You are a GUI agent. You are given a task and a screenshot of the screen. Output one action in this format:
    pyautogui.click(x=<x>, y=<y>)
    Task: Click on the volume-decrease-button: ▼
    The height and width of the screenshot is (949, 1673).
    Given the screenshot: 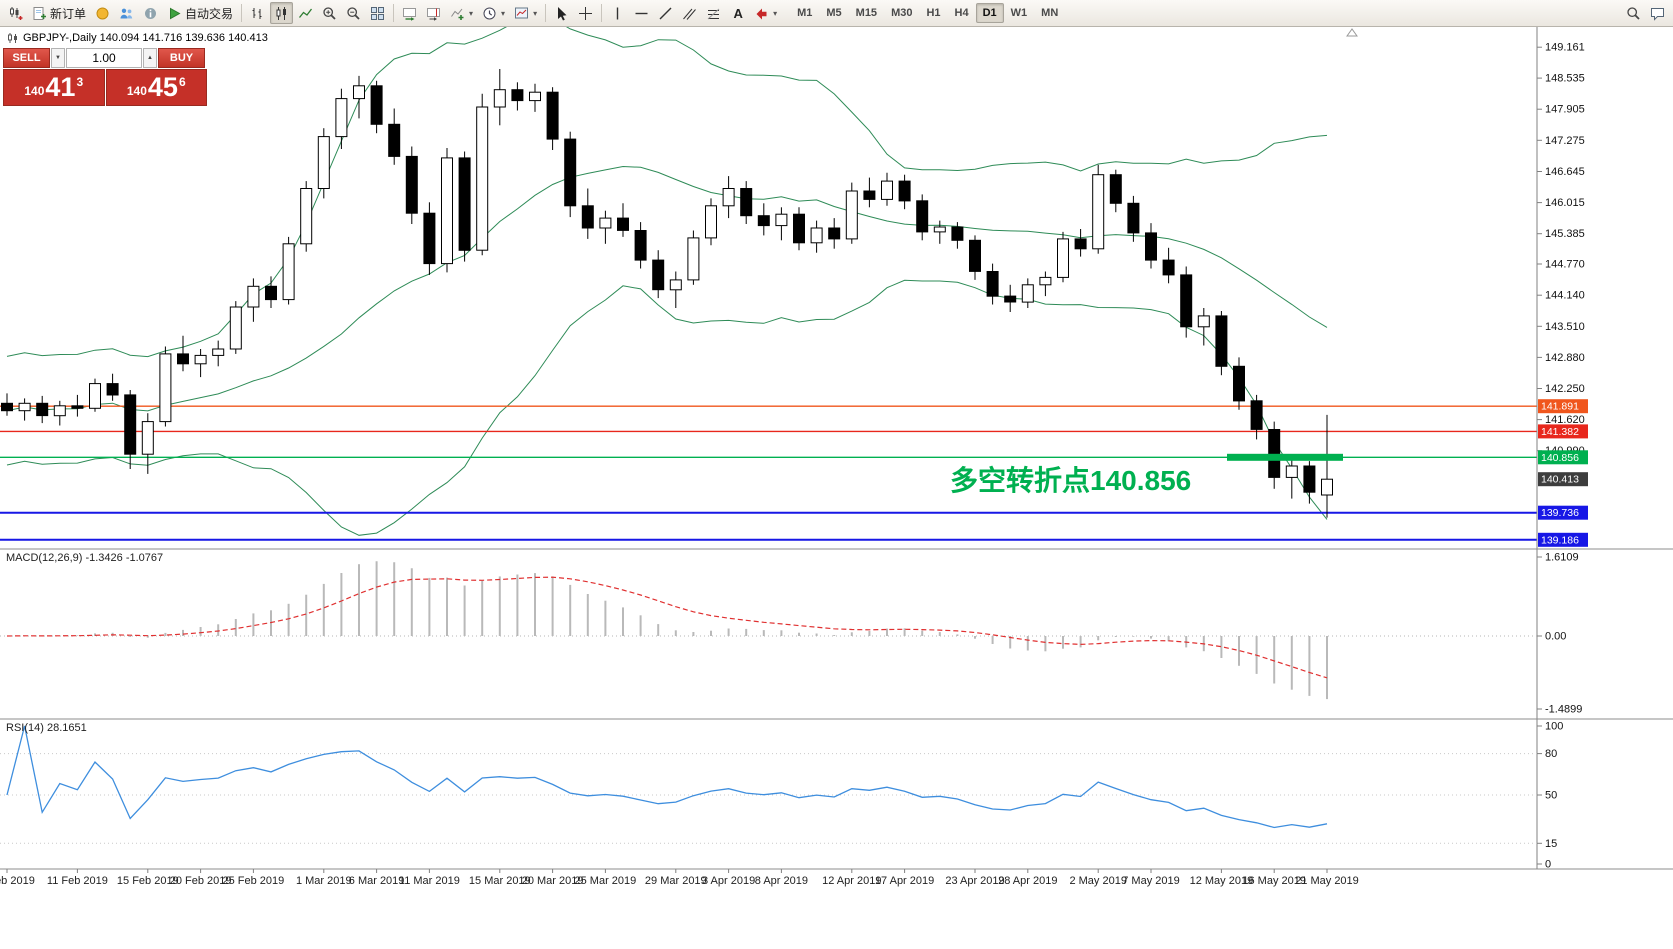 What is the action you would take?
    pyautogui.click(x=58, y=58)
    